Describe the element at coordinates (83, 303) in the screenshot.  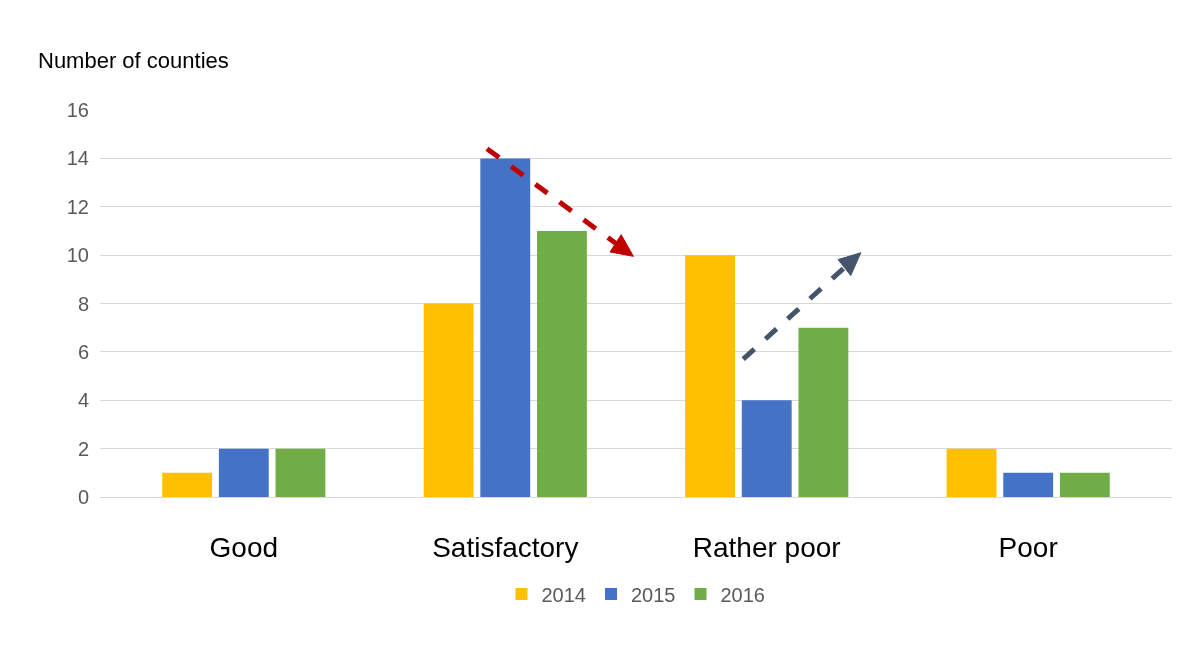
I see `y-tick-label: 8` at that location.